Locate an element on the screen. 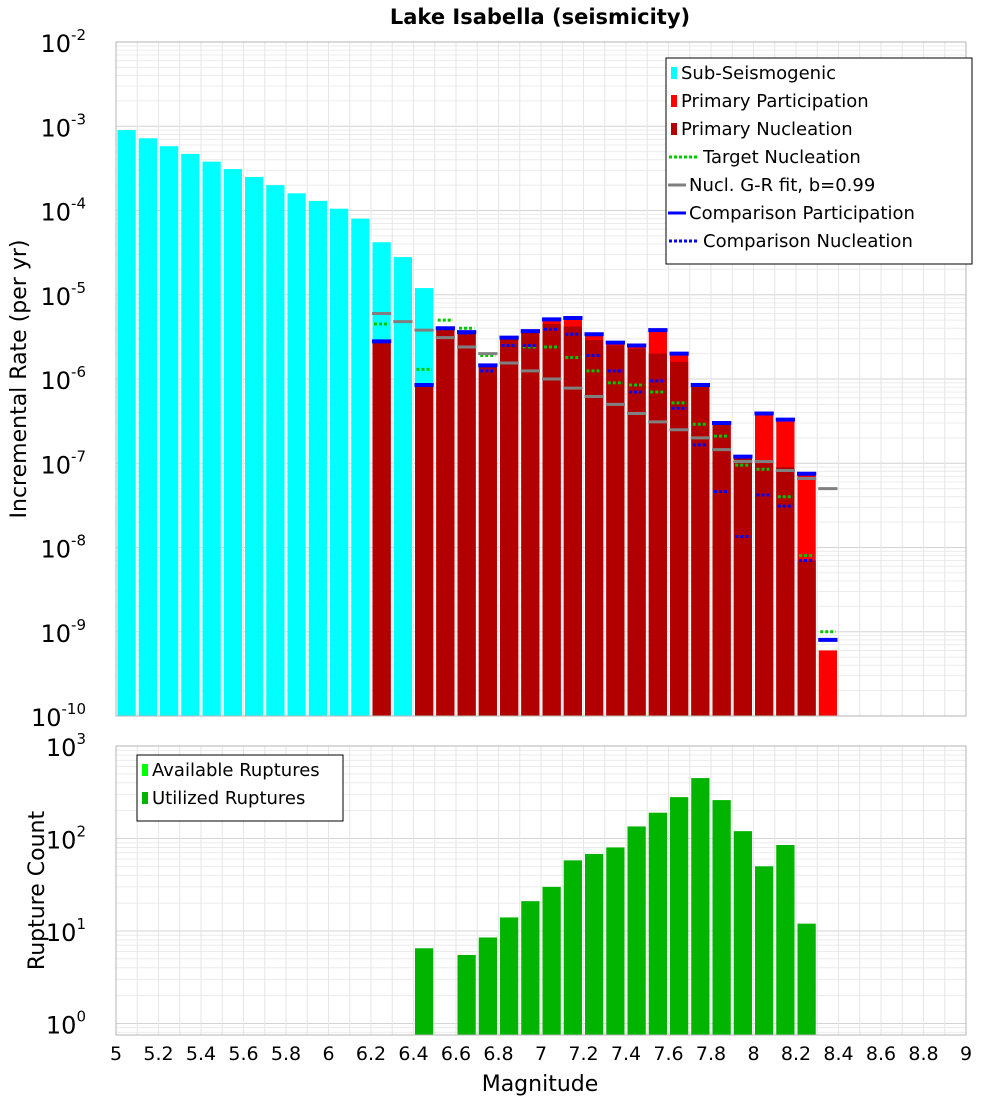 The width and height of the screenshot is (1000, 1100). chart-title: Lake Isabella (seismicity) is located at coordinates (540, 17).